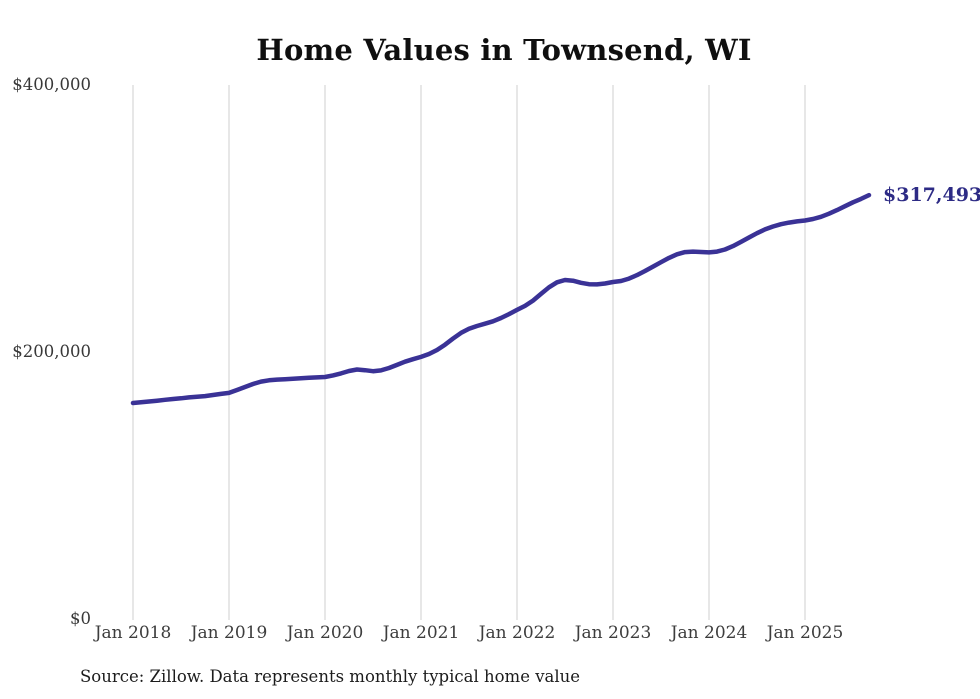 The width and height of the screenshot is (980, 699). Describe the element at coordinates (51, 351) in the screenshot. I see `y-axis-tick-label: $200,000` at that location.